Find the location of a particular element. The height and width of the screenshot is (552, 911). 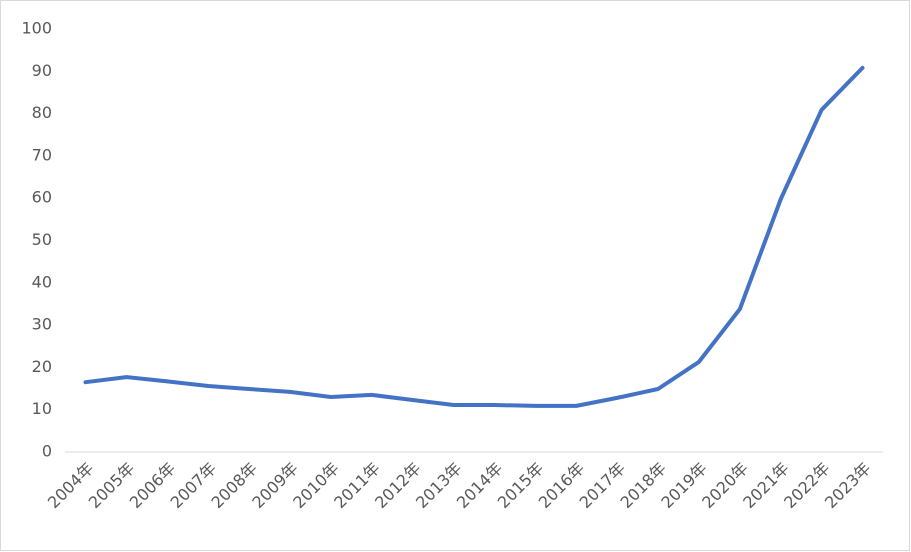

y-tick-label: 0 is located at coordinates (47, 451).